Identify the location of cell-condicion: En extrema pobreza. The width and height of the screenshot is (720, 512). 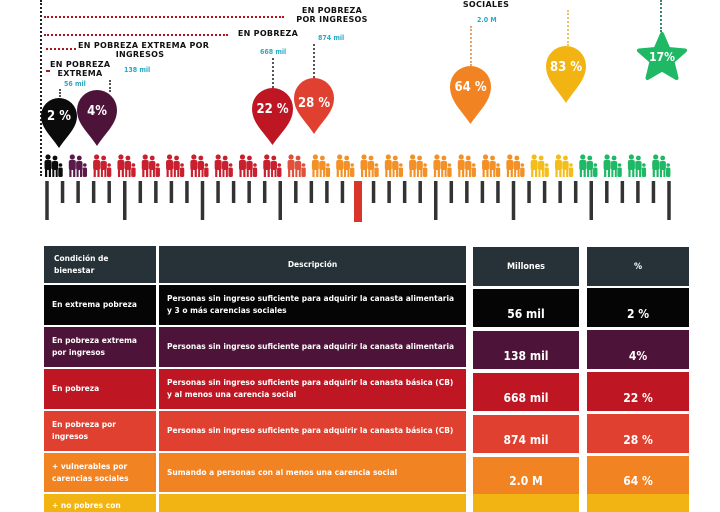
(100, 305).